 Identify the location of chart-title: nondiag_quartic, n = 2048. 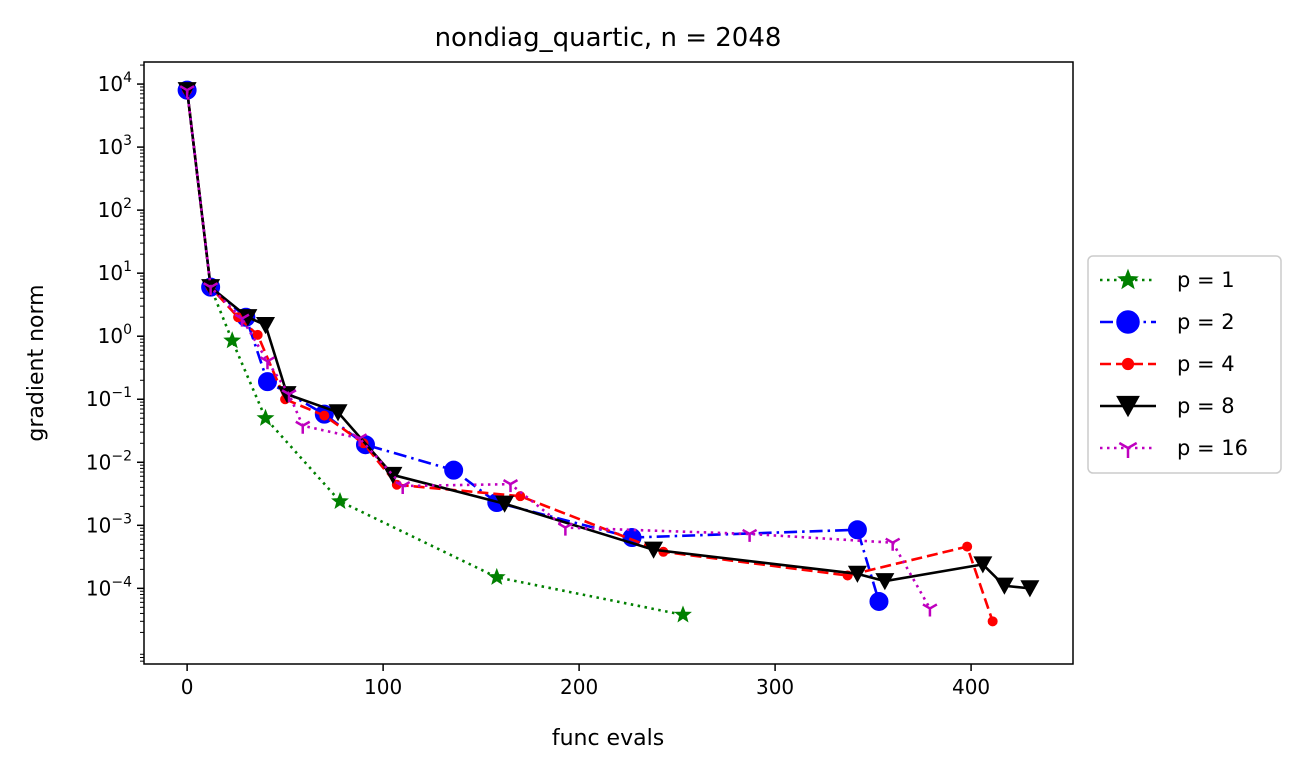
(608, 38).